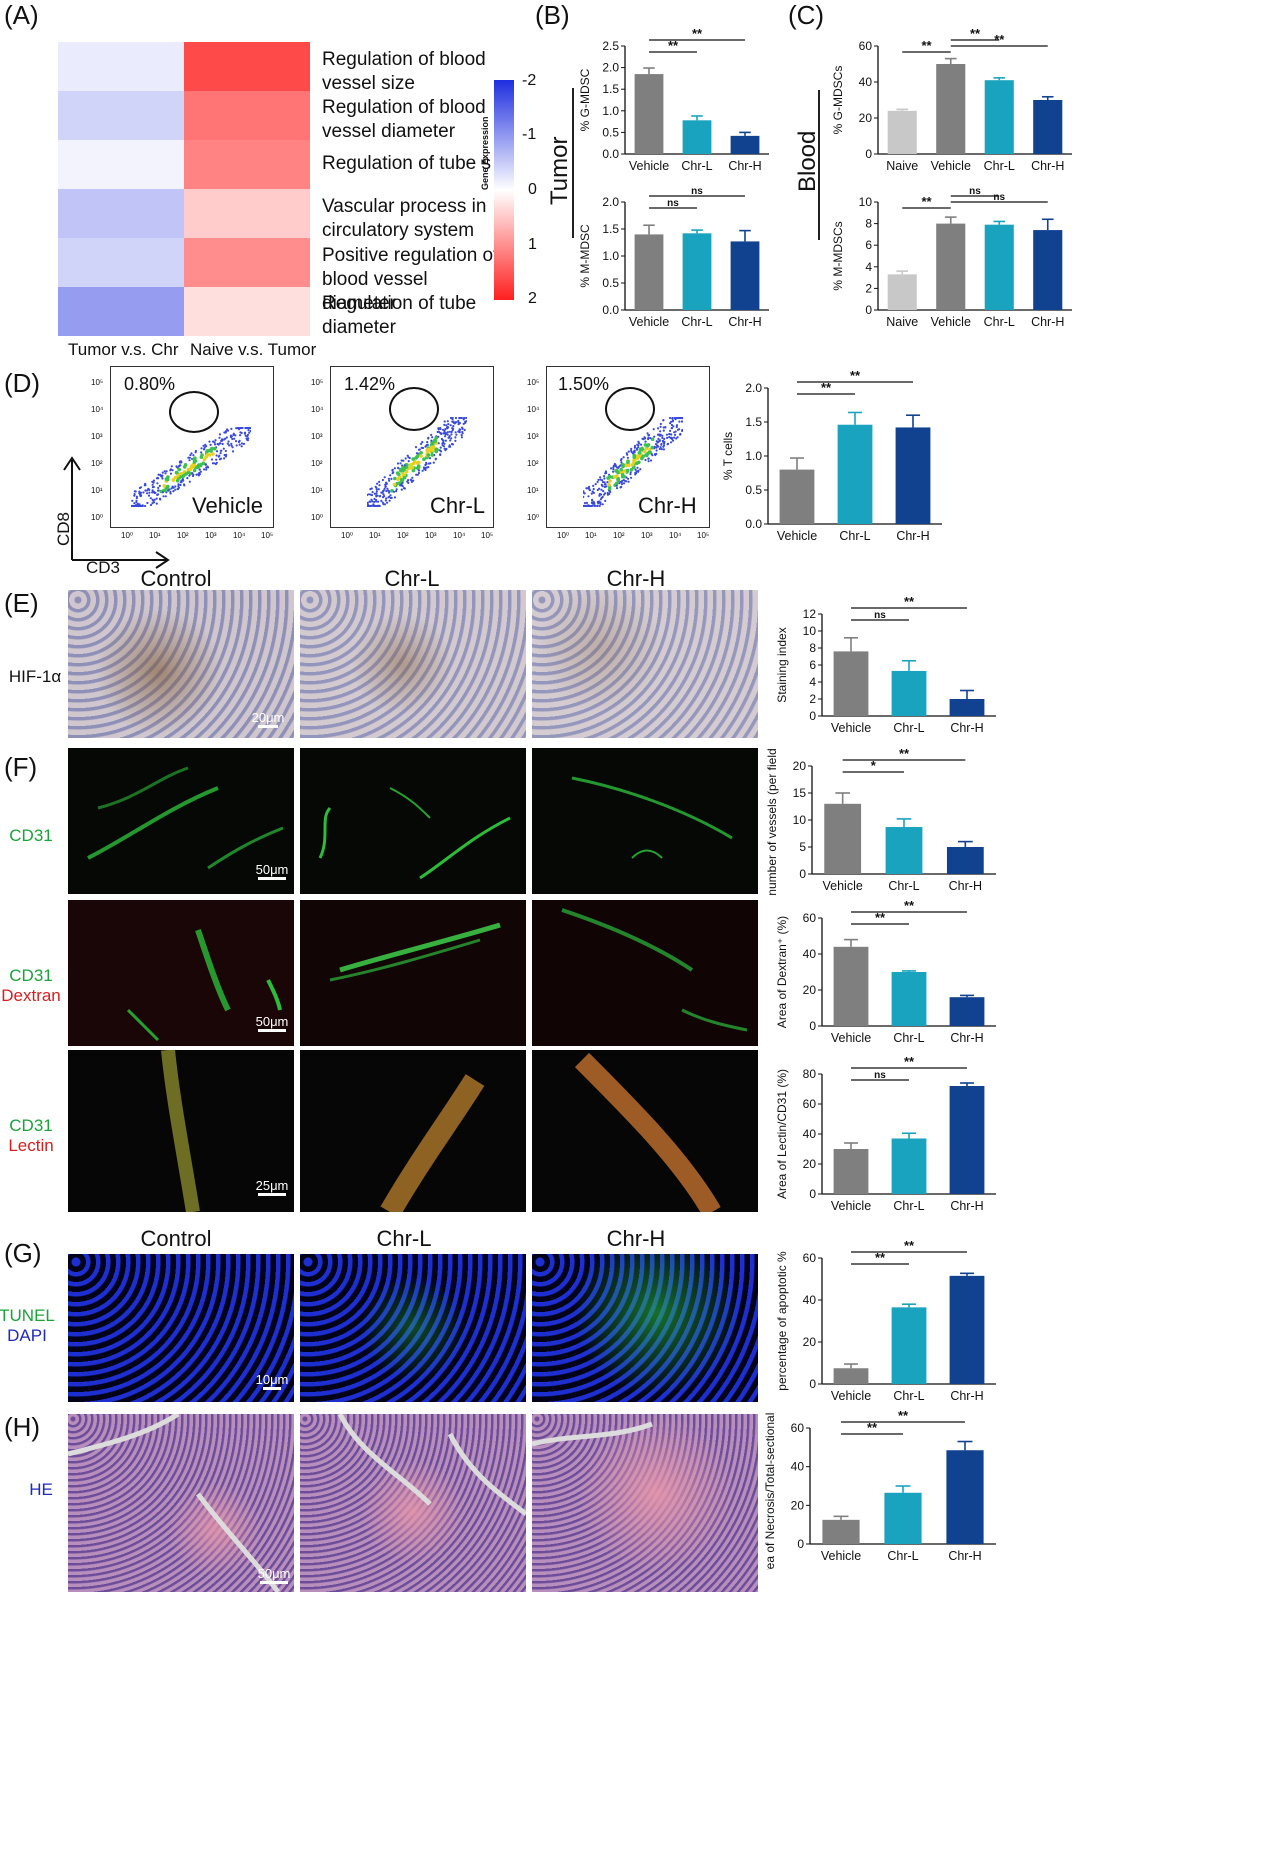 This screenshot has height=1866, width=1278. What do you see at coordinates (675, 535) in the screenshot?
I see `flow-x-tick: 10⁴` at bounding box center [675, 535].